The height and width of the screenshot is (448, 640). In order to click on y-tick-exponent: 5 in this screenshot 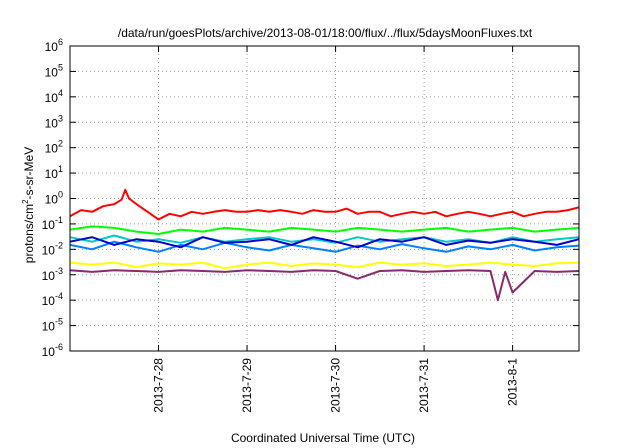, I will do `click(60, 67)`.